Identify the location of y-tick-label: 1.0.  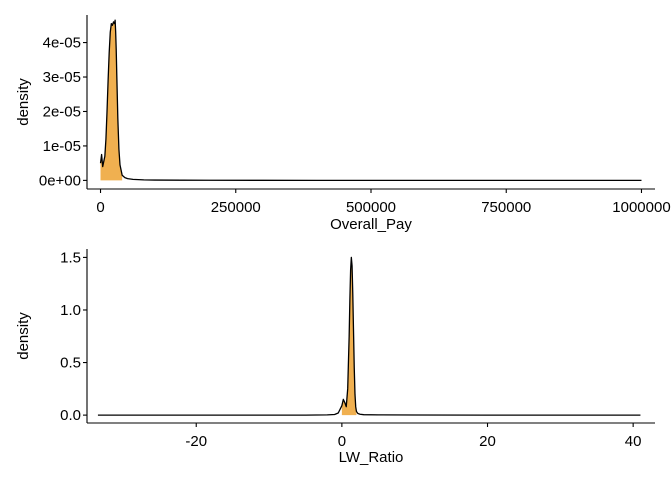
(70, 310).